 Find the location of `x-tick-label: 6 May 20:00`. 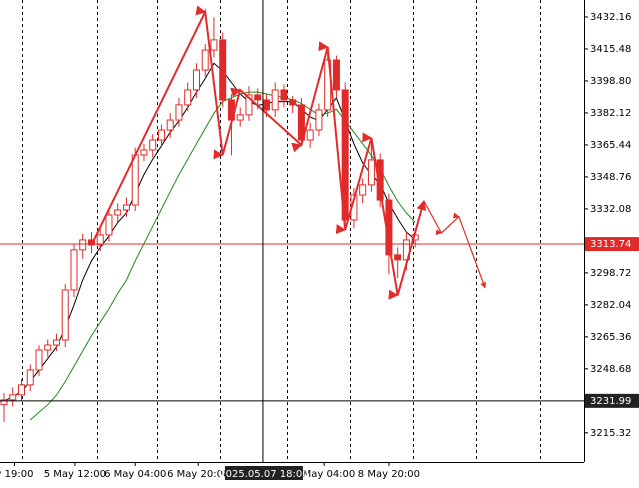

x-tick-label: 6 May 20:00 is located at coordinates (198, 474).